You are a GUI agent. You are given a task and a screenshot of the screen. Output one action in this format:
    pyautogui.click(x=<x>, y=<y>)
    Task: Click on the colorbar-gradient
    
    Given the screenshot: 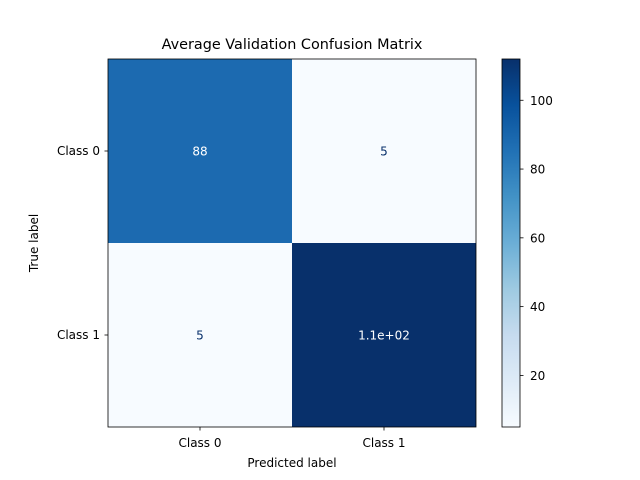 What is the action you would take?
    pyautogui.click(x=511, y=243)
    